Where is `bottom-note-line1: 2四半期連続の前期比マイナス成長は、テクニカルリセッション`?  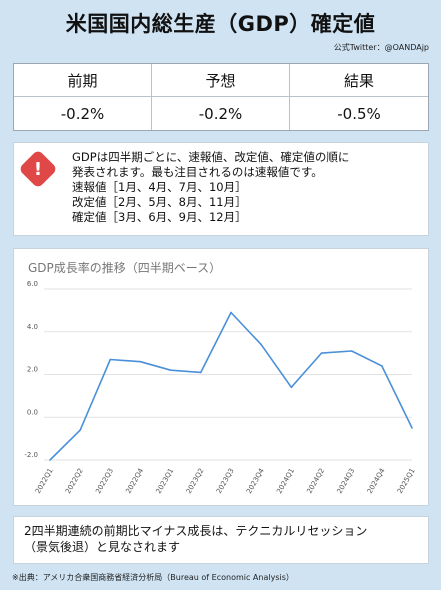 bottom-note-line1: 2四半期連続の前期比マイナス成長は、テクニカルリセッション is located at coordinates (196, 531).